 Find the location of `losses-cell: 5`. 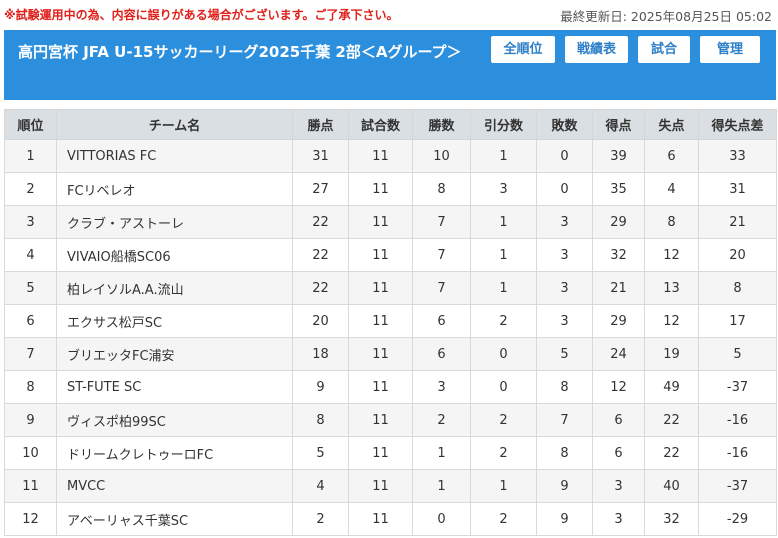

losses-cell: 5 is located at coordinates (564, 354).